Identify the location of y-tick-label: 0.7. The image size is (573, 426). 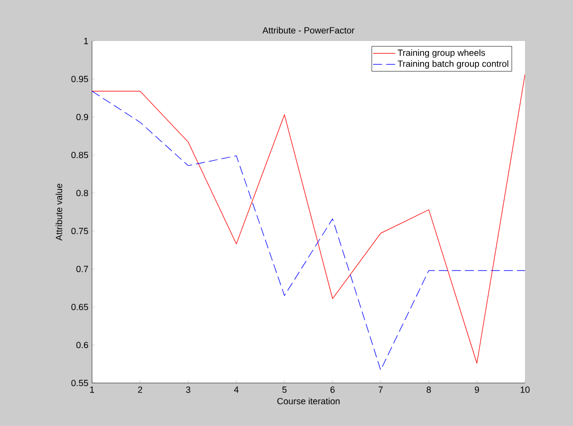
(82, 269).